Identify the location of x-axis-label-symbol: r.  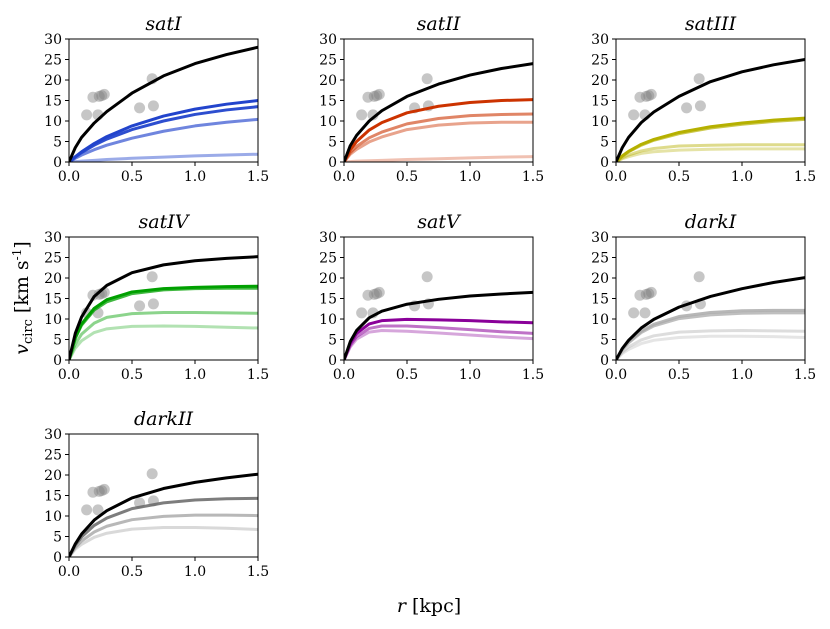
(402, 606).